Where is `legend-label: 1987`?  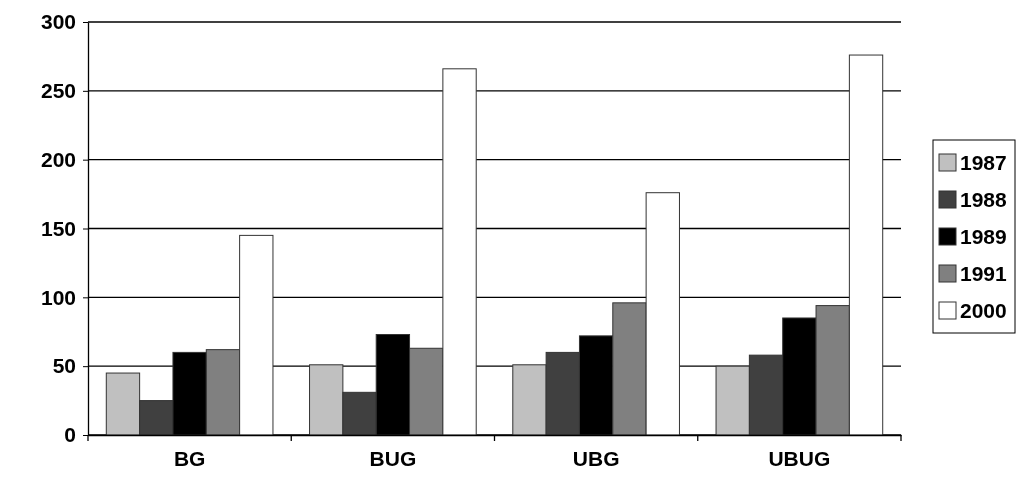 legend-label: 1987 is located at coordinates (983, 162).